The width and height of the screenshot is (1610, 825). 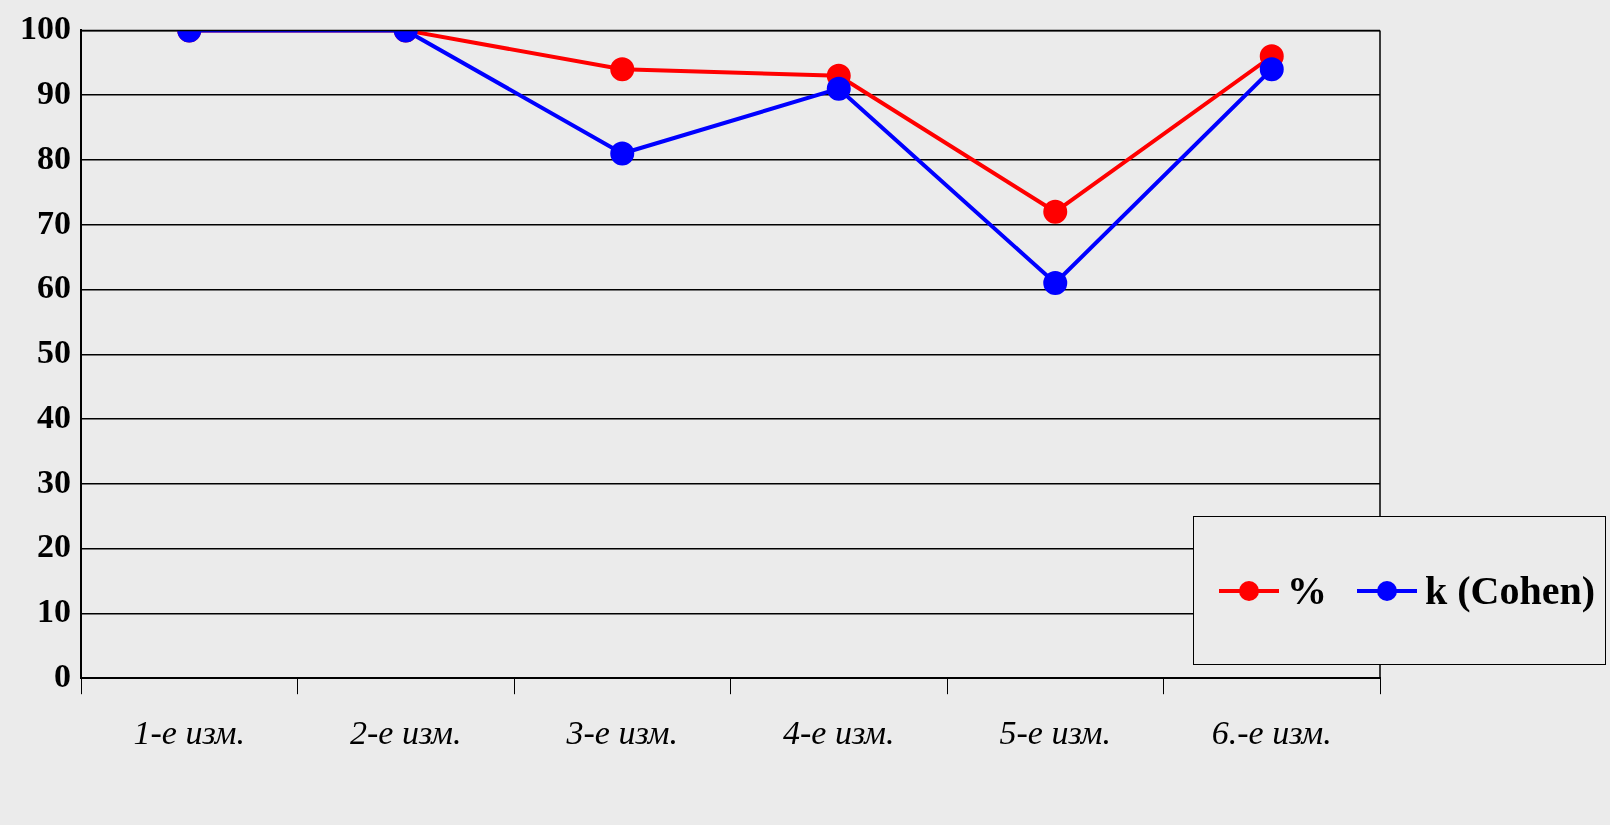 I want to click on legend-label: k (Cohen), so click(x=1509, y=590).